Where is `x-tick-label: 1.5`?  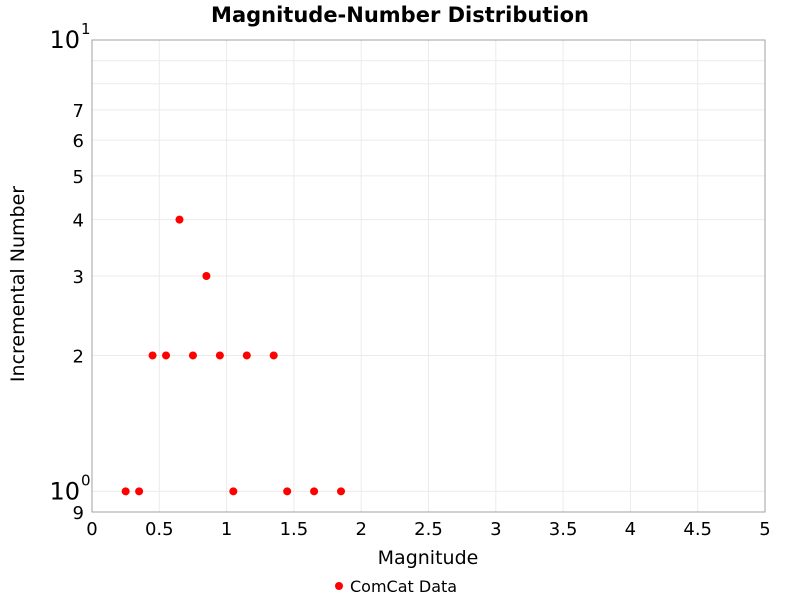 x-tick-label: 1.5 is located at coordinates (294, 529).